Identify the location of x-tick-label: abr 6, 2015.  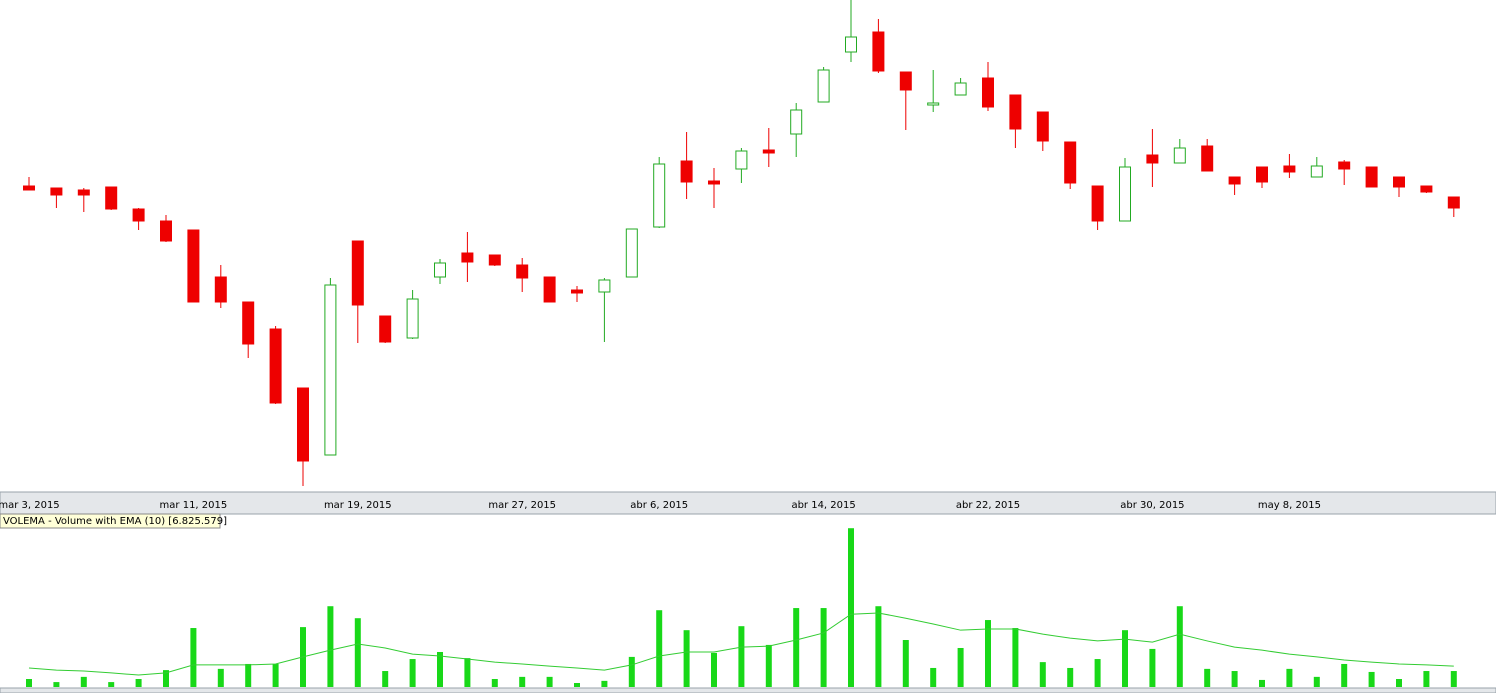
(659, 505).